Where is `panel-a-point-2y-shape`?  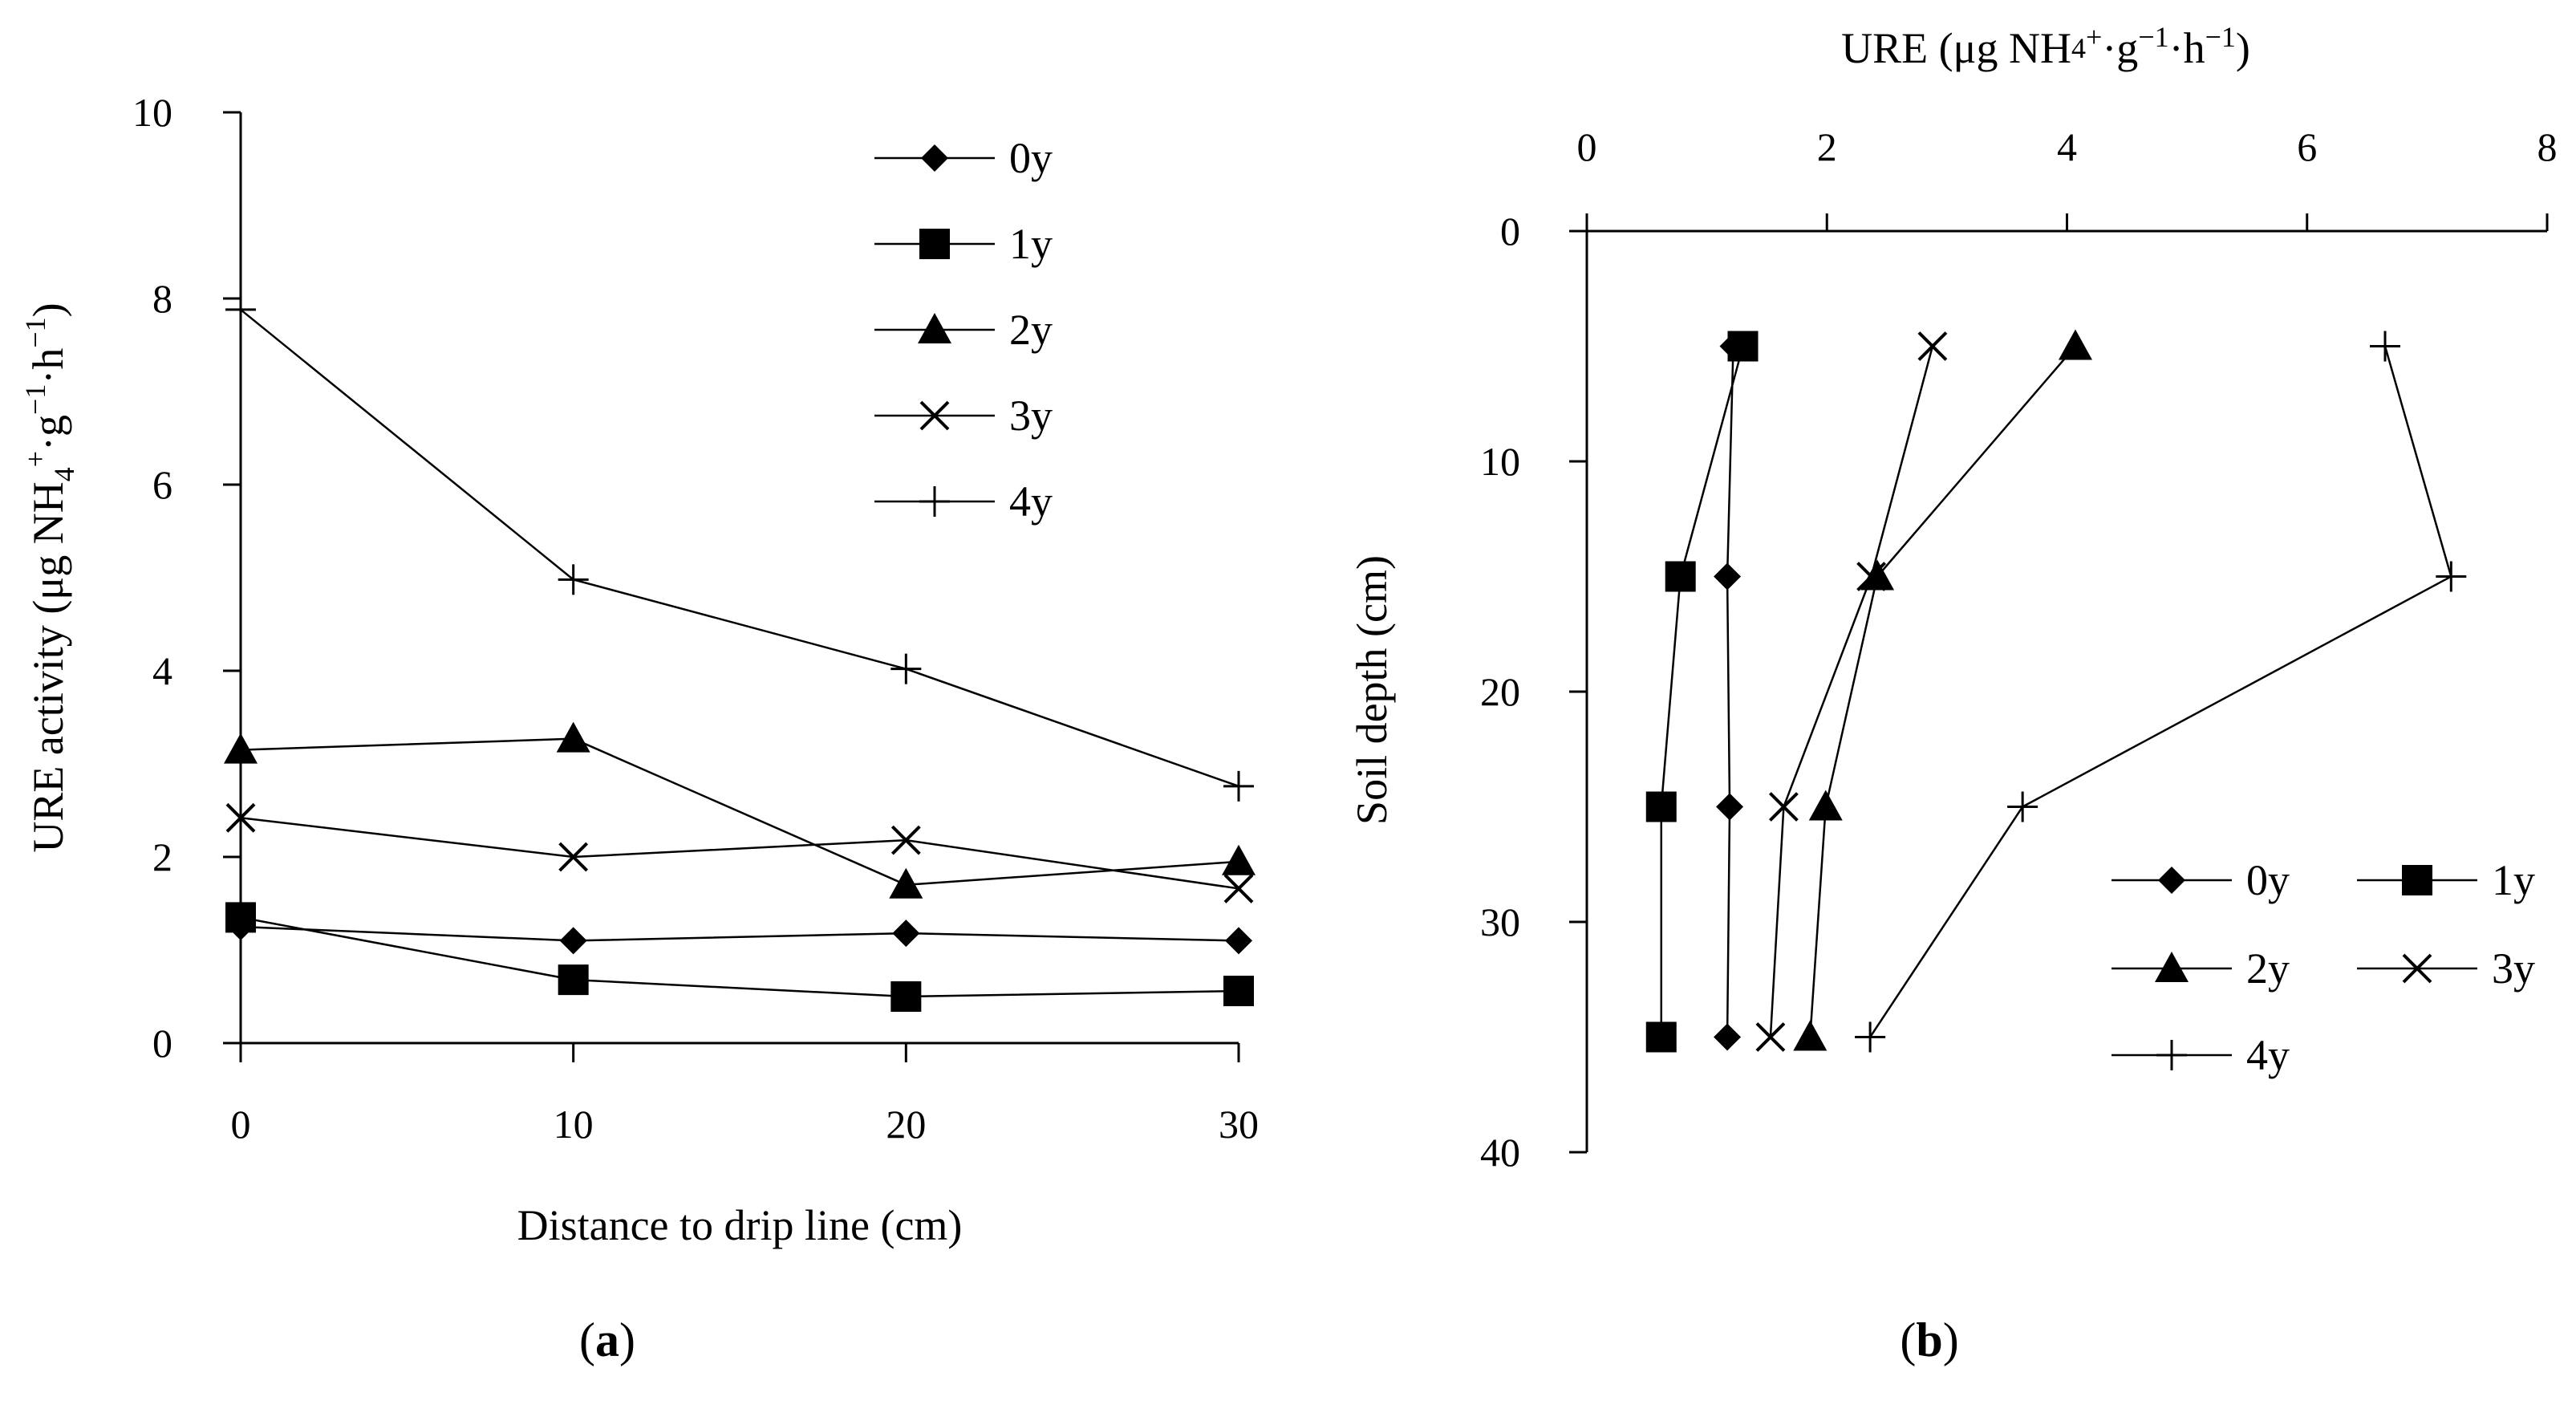 panel-a-point-2y-shape is located at coordinates (241, 748).